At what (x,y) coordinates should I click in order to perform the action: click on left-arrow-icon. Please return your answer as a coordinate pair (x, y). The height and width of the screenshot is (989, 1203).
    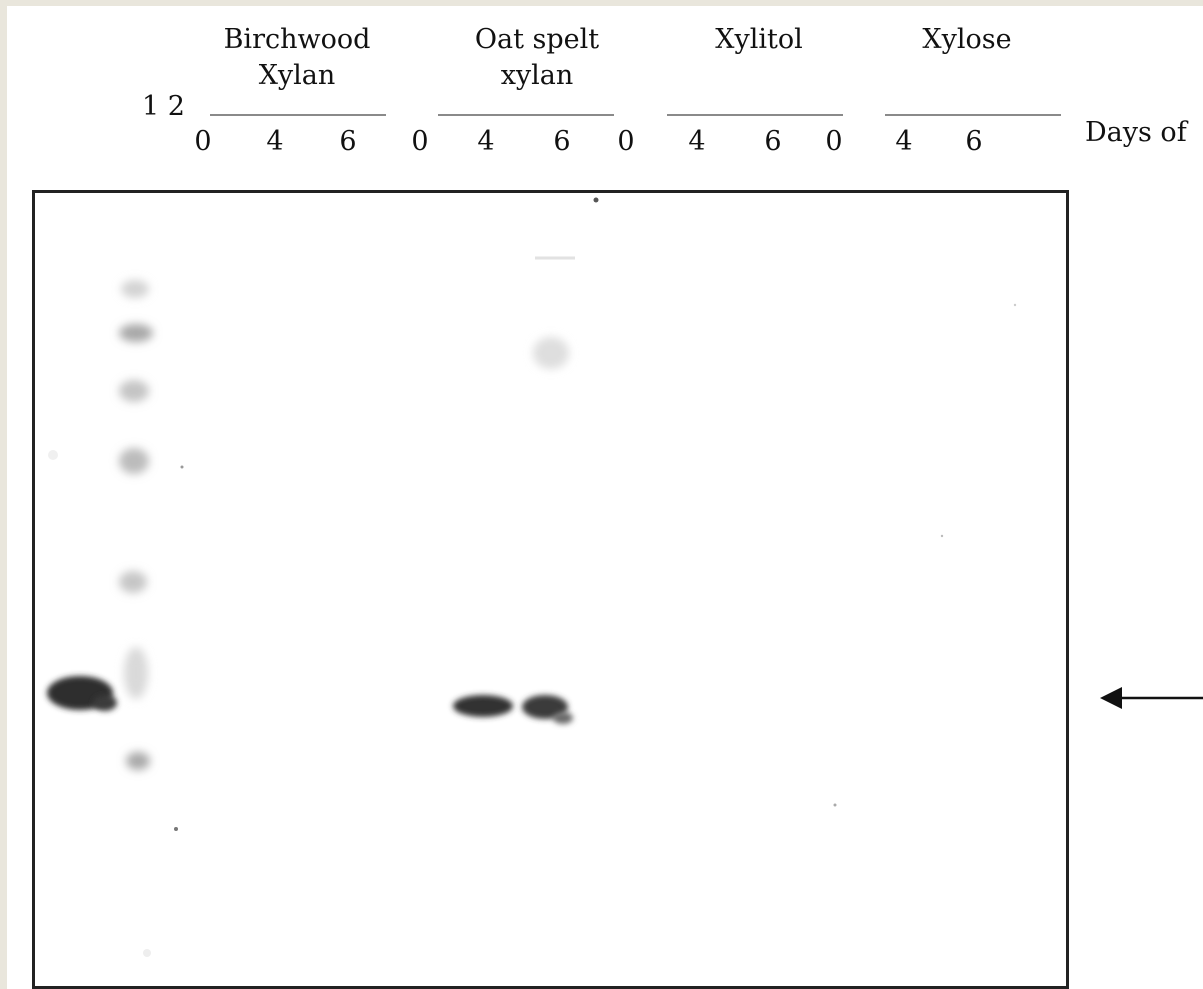
    Looking at the image, I should click on (1151, 698).